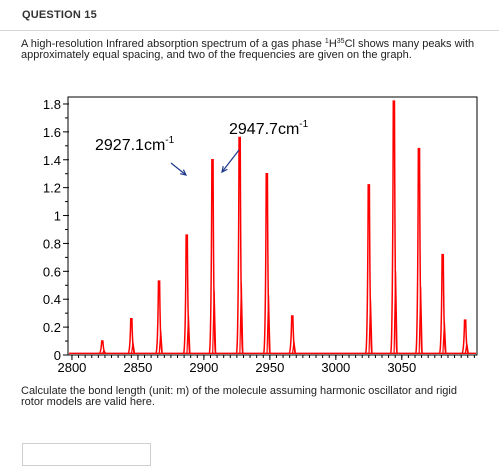  I want to click on chart-labels: 2927.1cm-1 2947.7cm-1, so click(202, 147).